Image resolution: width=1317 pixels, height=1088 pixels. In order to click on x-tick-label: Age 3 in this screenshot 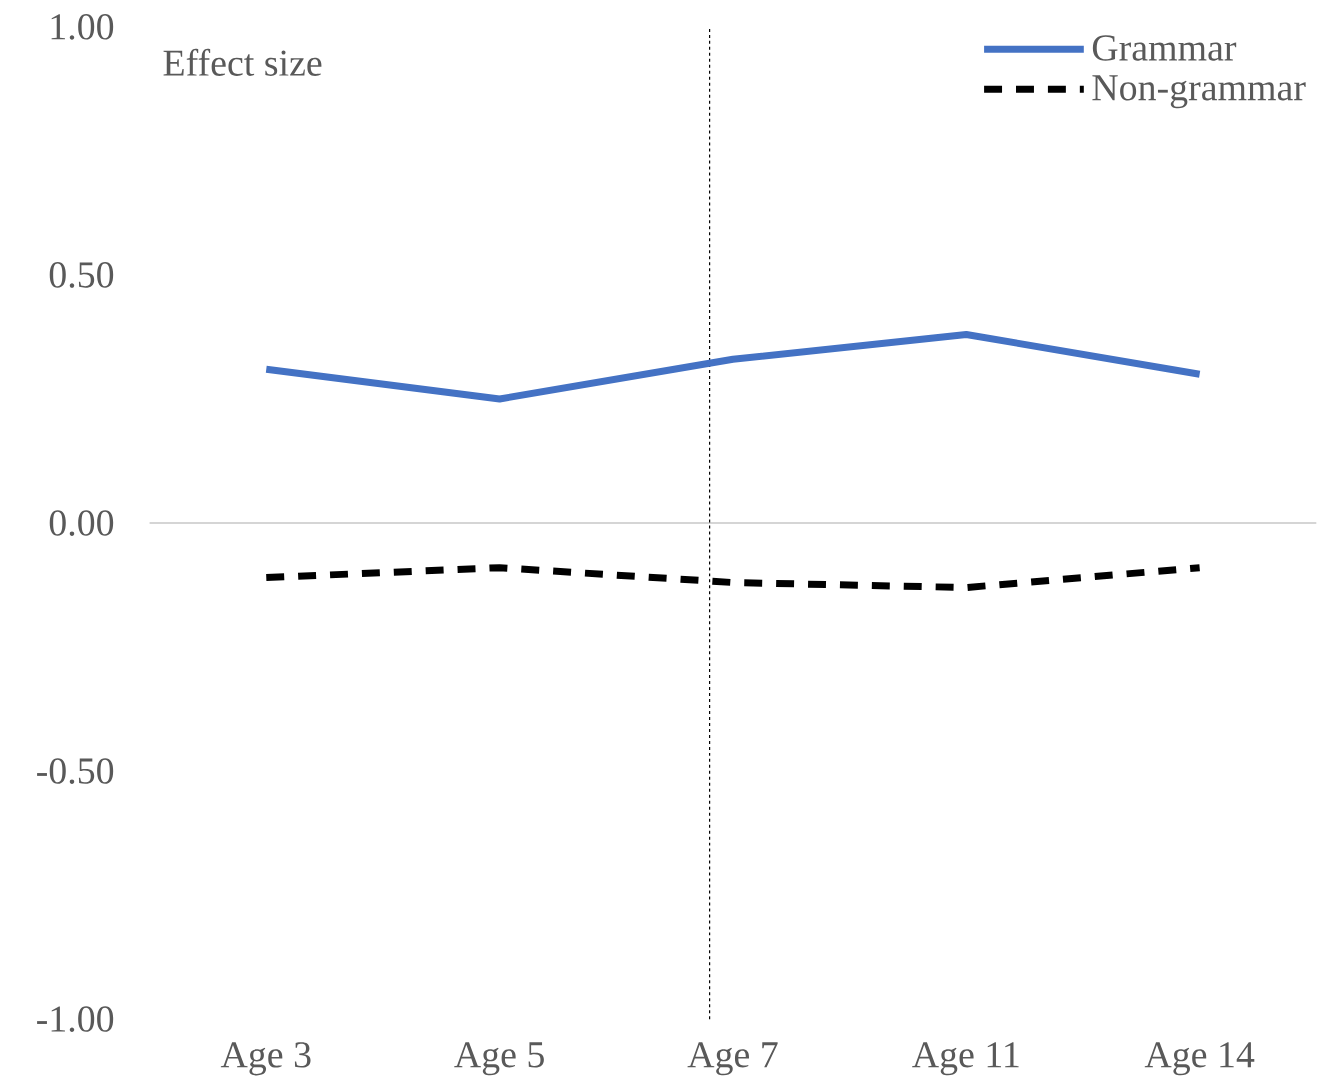, I will do `click(265, 1059)`.